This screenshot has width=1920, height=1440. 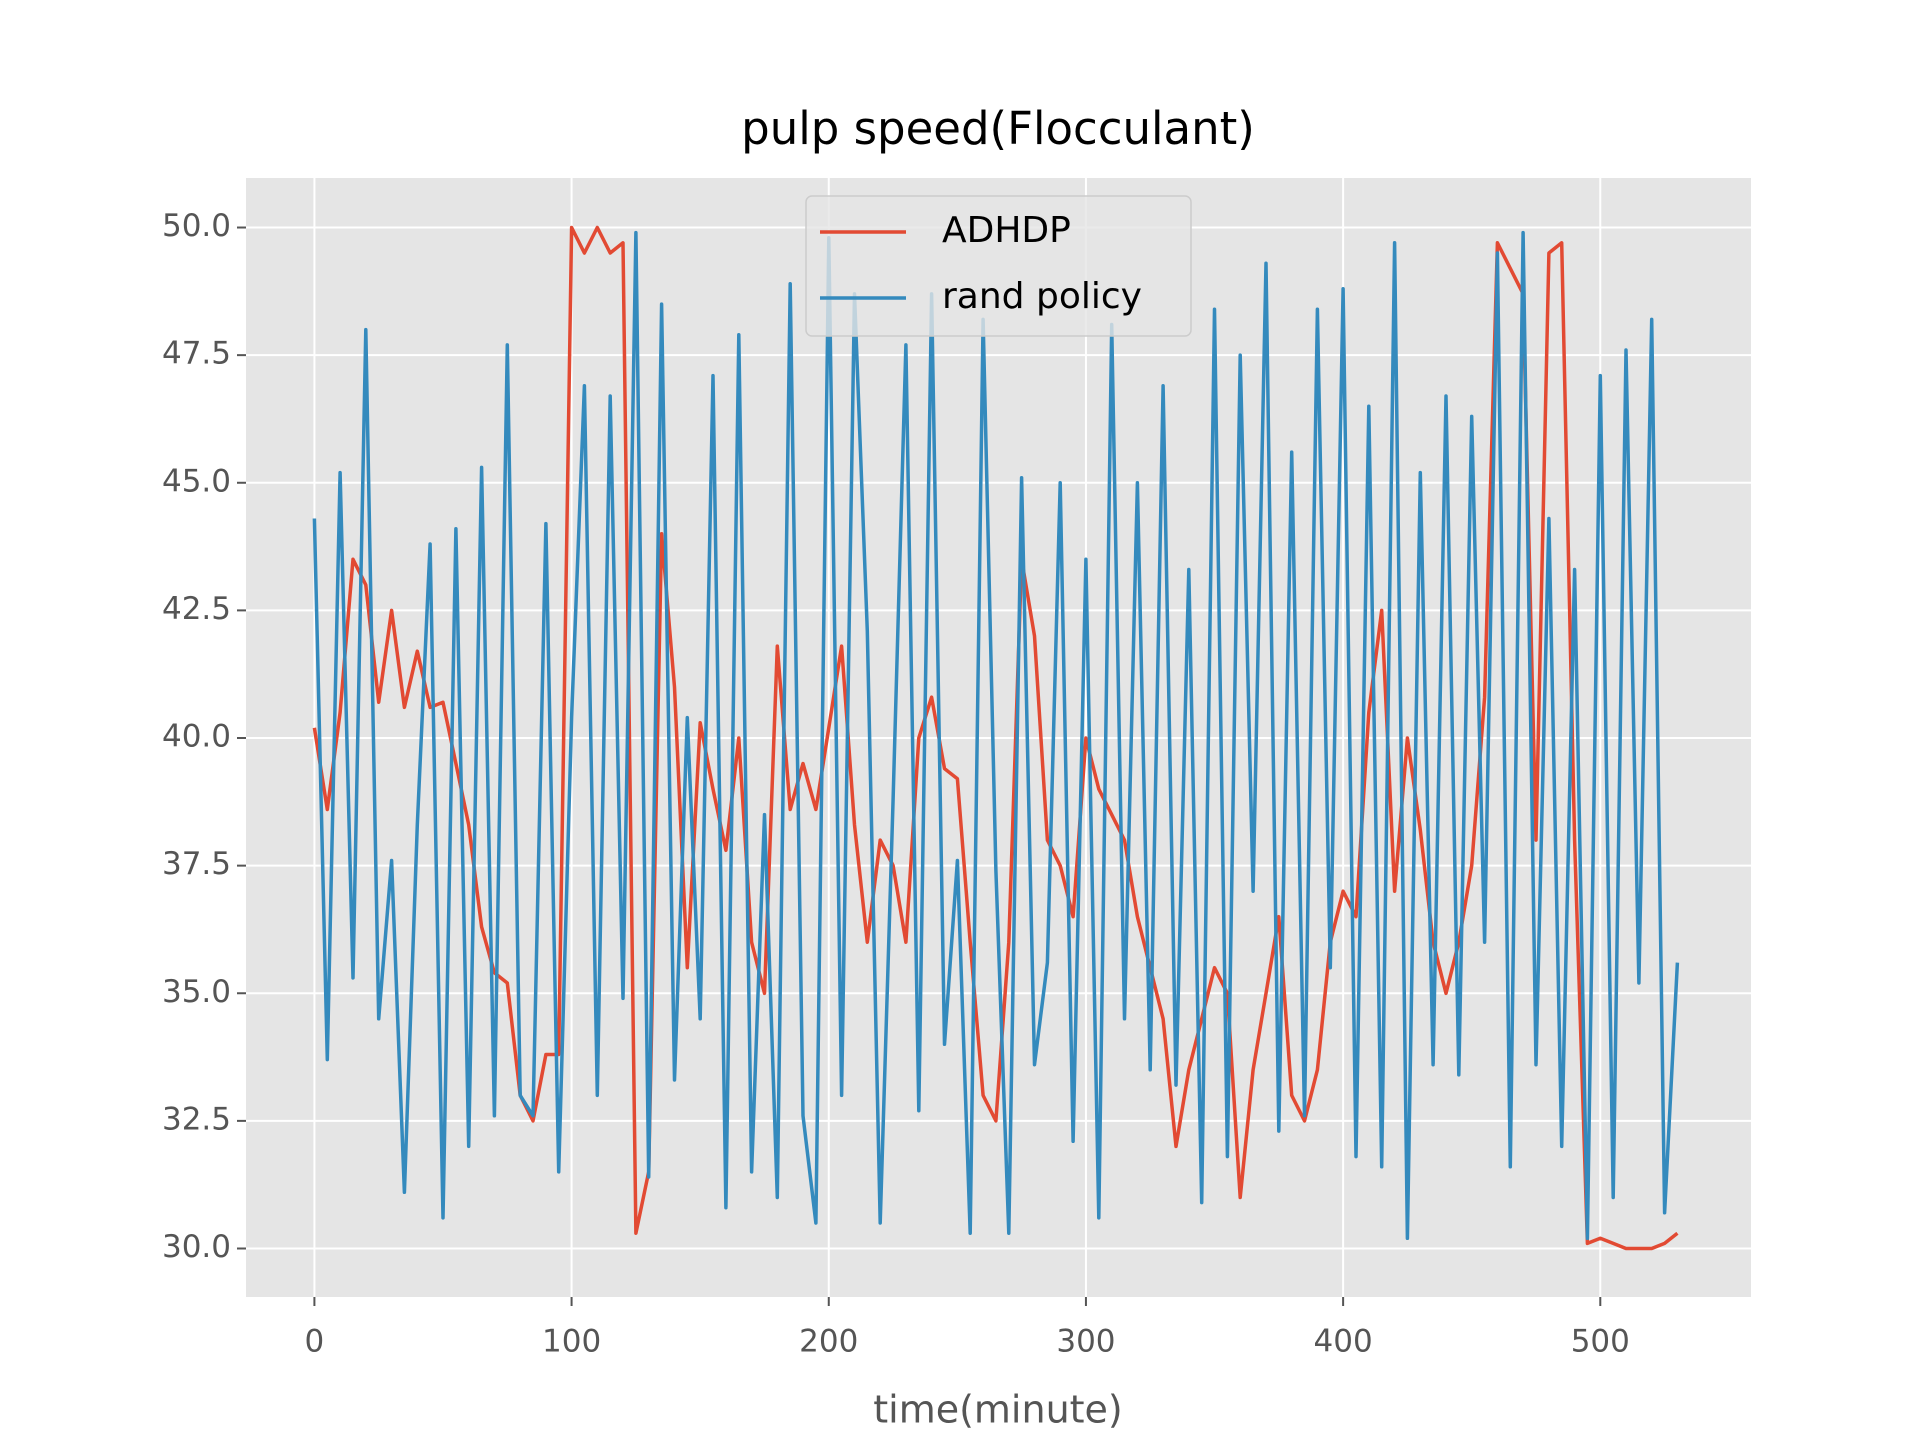 I want to click on y-tick-label: 45.0, so click(x=196, y=481).